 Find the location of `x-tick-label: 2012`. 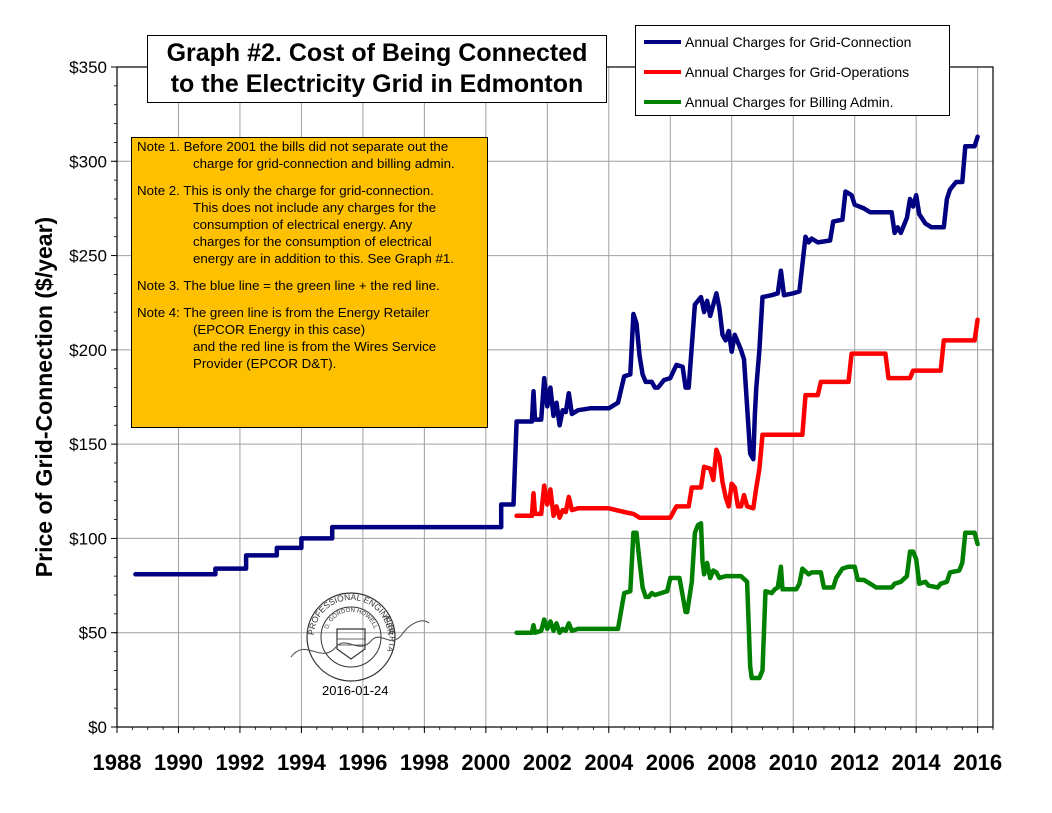

x-tick-label: 2012 is located at coordinates (854, 762).